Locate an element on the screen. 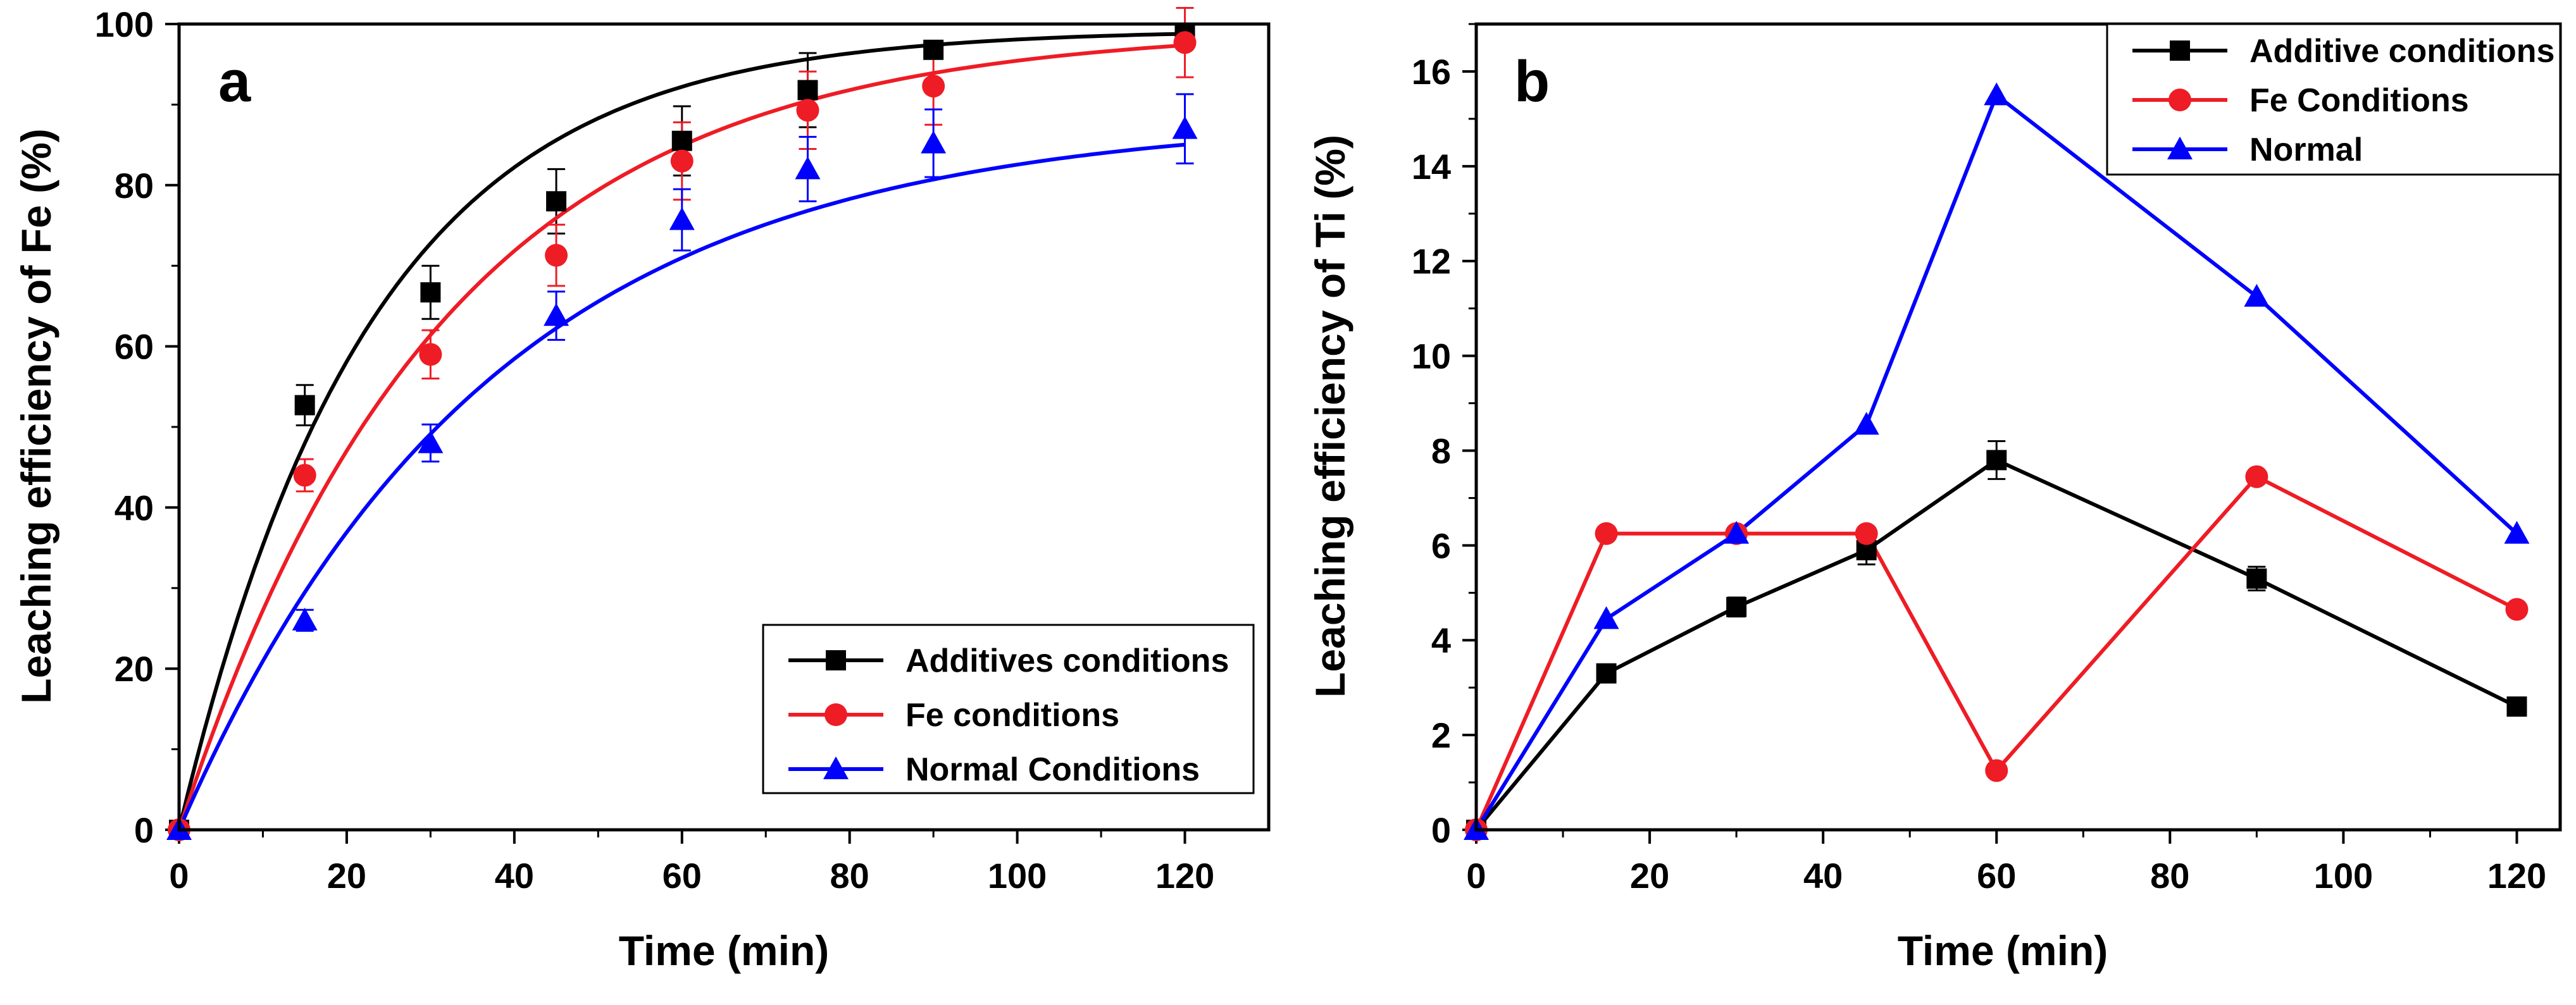 The image size is (2576, 1005). panel-a-xtick-label: 120 is located at coordinates (1184, 876).